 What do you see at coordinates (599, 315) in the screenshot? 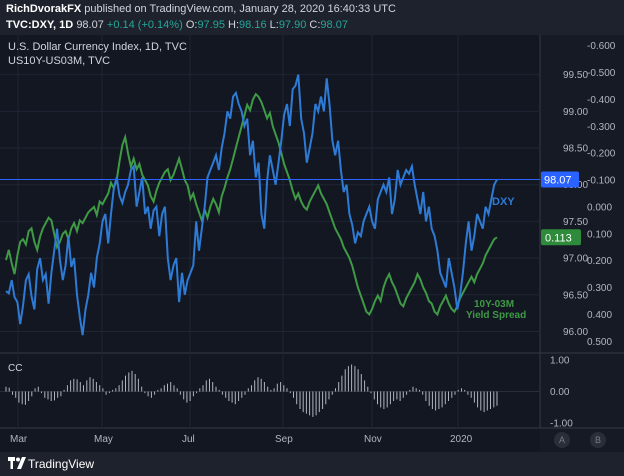
I see `spread-axis-tick-label: 0.400` at bounding box center [599, 315].